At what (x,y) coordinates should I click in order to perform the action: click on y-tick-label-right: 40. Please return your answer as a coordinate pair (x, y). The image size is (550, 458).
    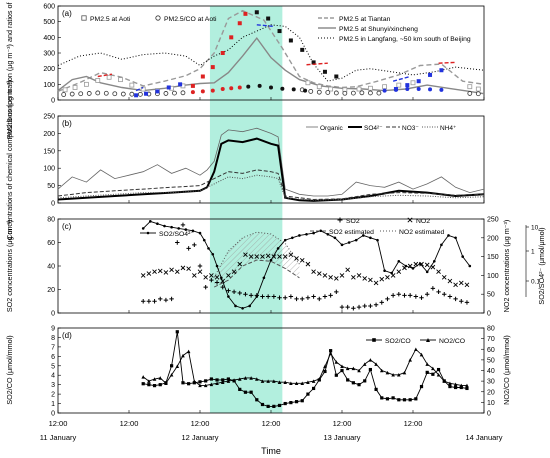
    Looking at the image, I should click on (491, 371).